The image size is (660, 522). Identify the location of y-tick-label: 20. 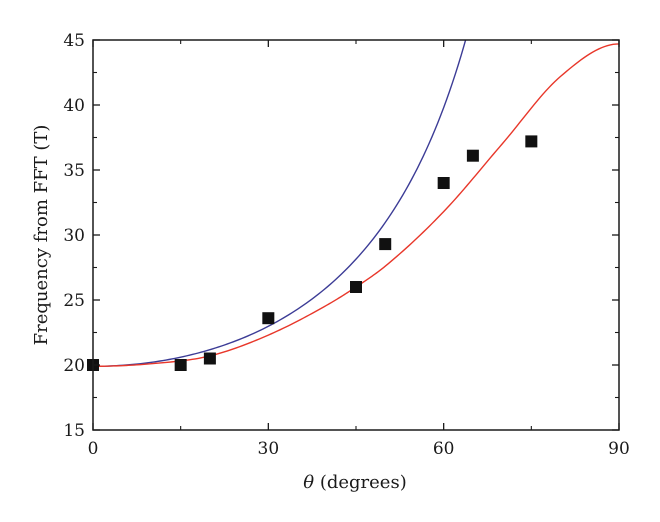
(74, 366).